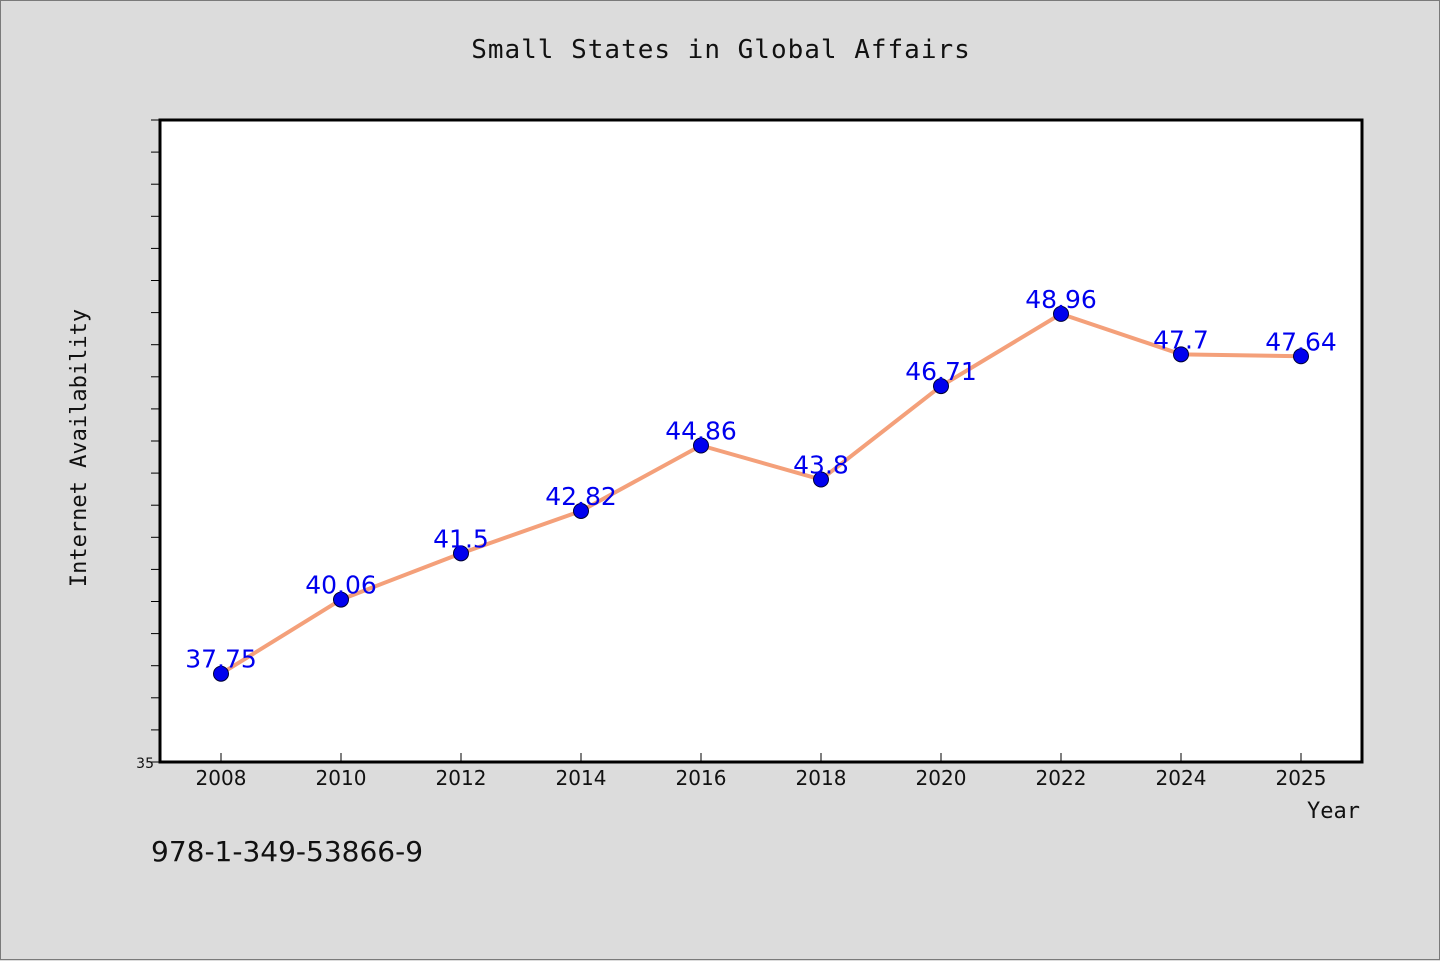 The image size is (1440, 961). Describe the element at coordinates (941, 778) in the screenshot. I see `x-tick-label-2020: 2020` at that location.